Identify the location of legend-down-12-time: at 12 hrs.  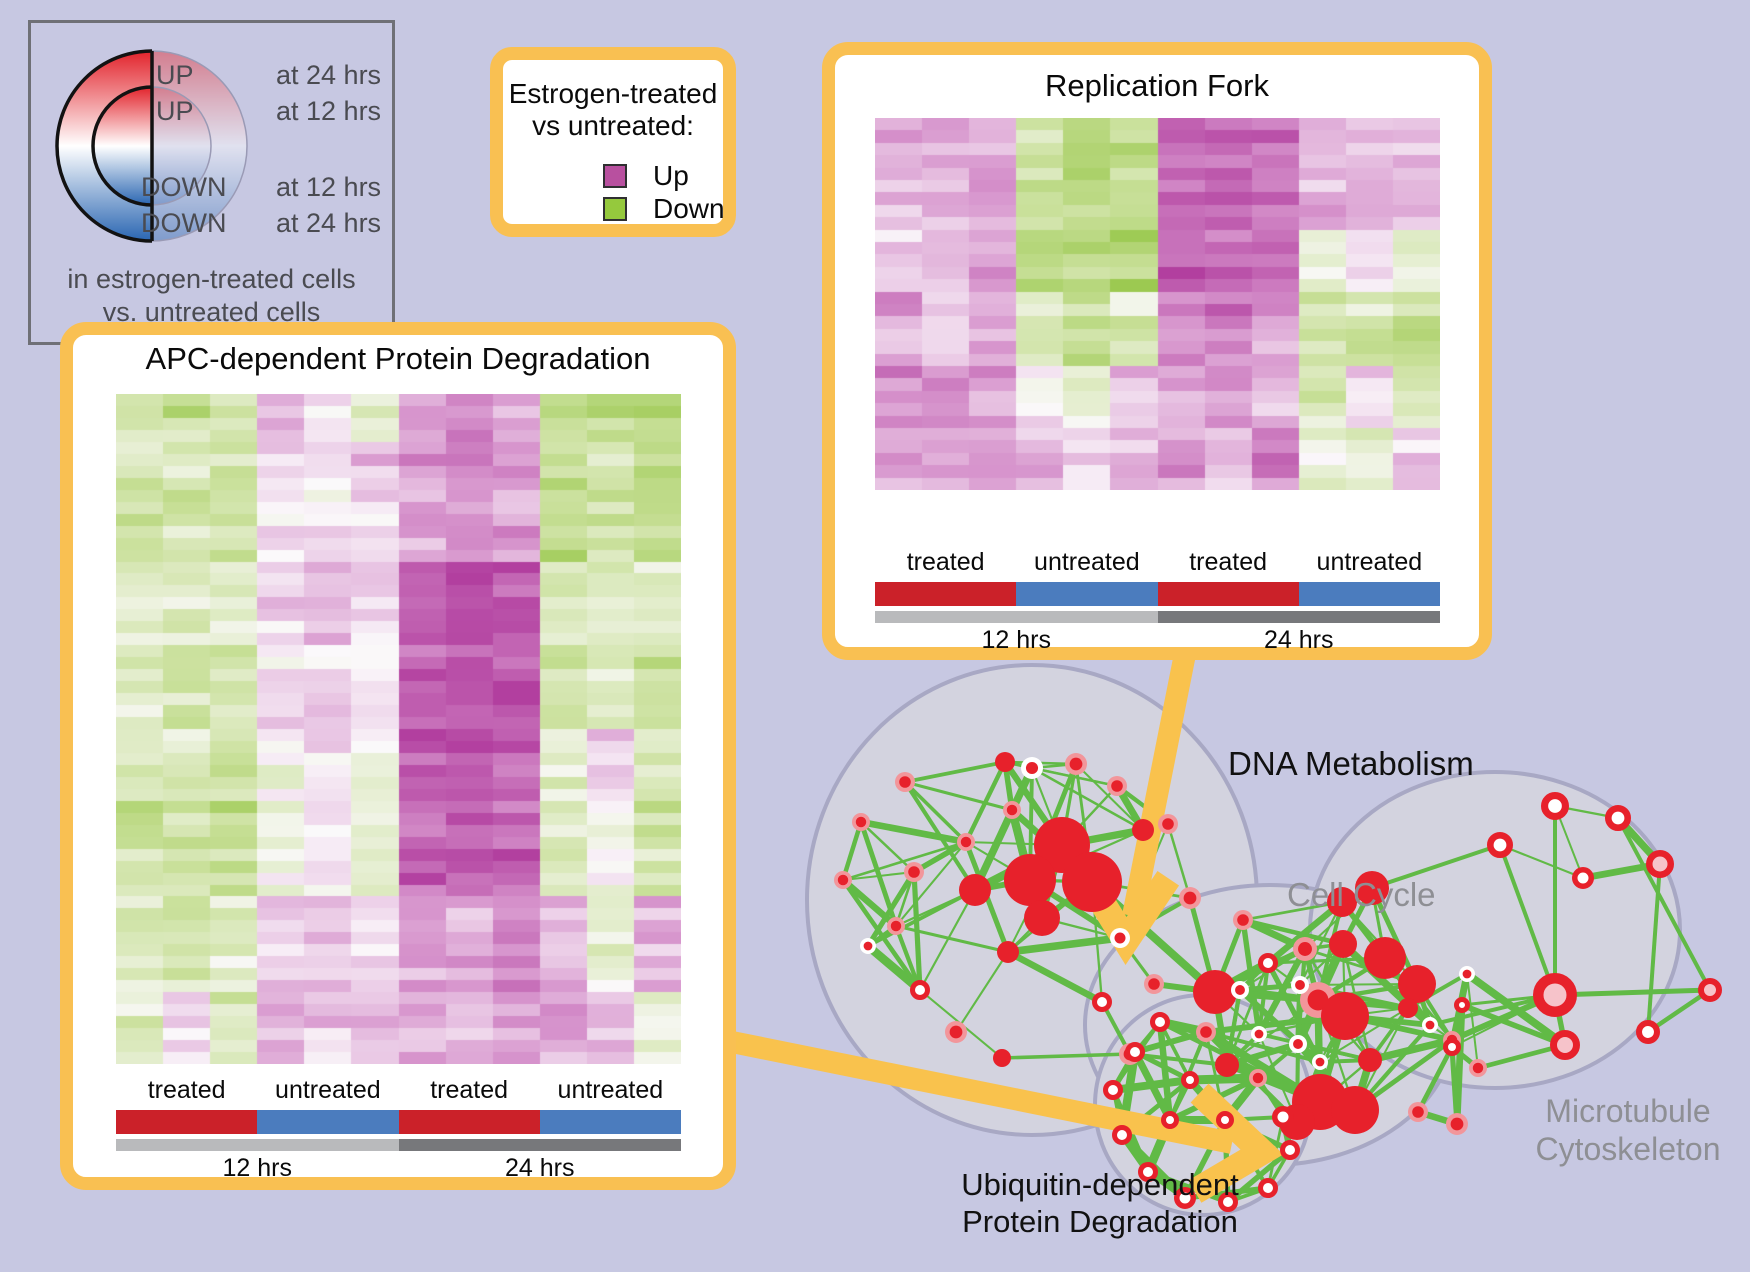
(329, 187).